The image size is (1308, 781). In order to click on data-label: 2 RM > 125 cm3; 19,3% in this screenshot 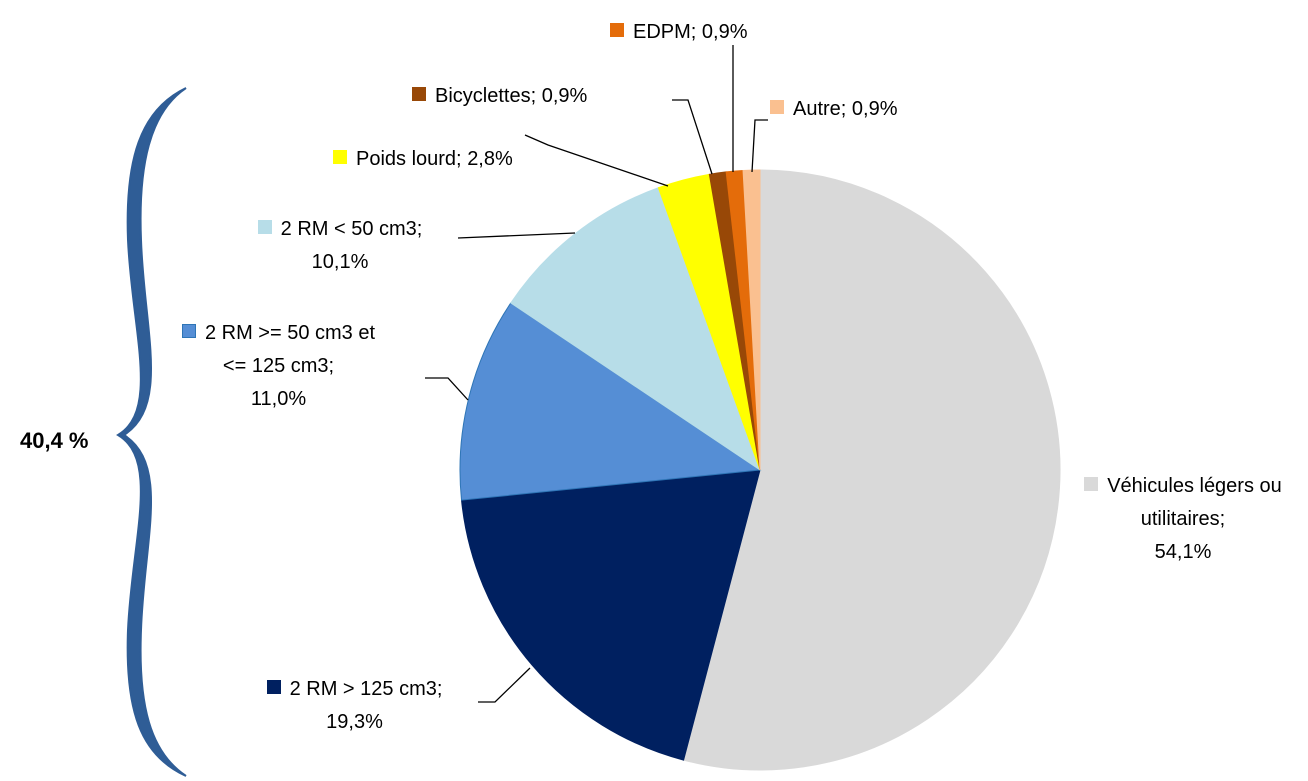, I will do `click(354, 706)`.